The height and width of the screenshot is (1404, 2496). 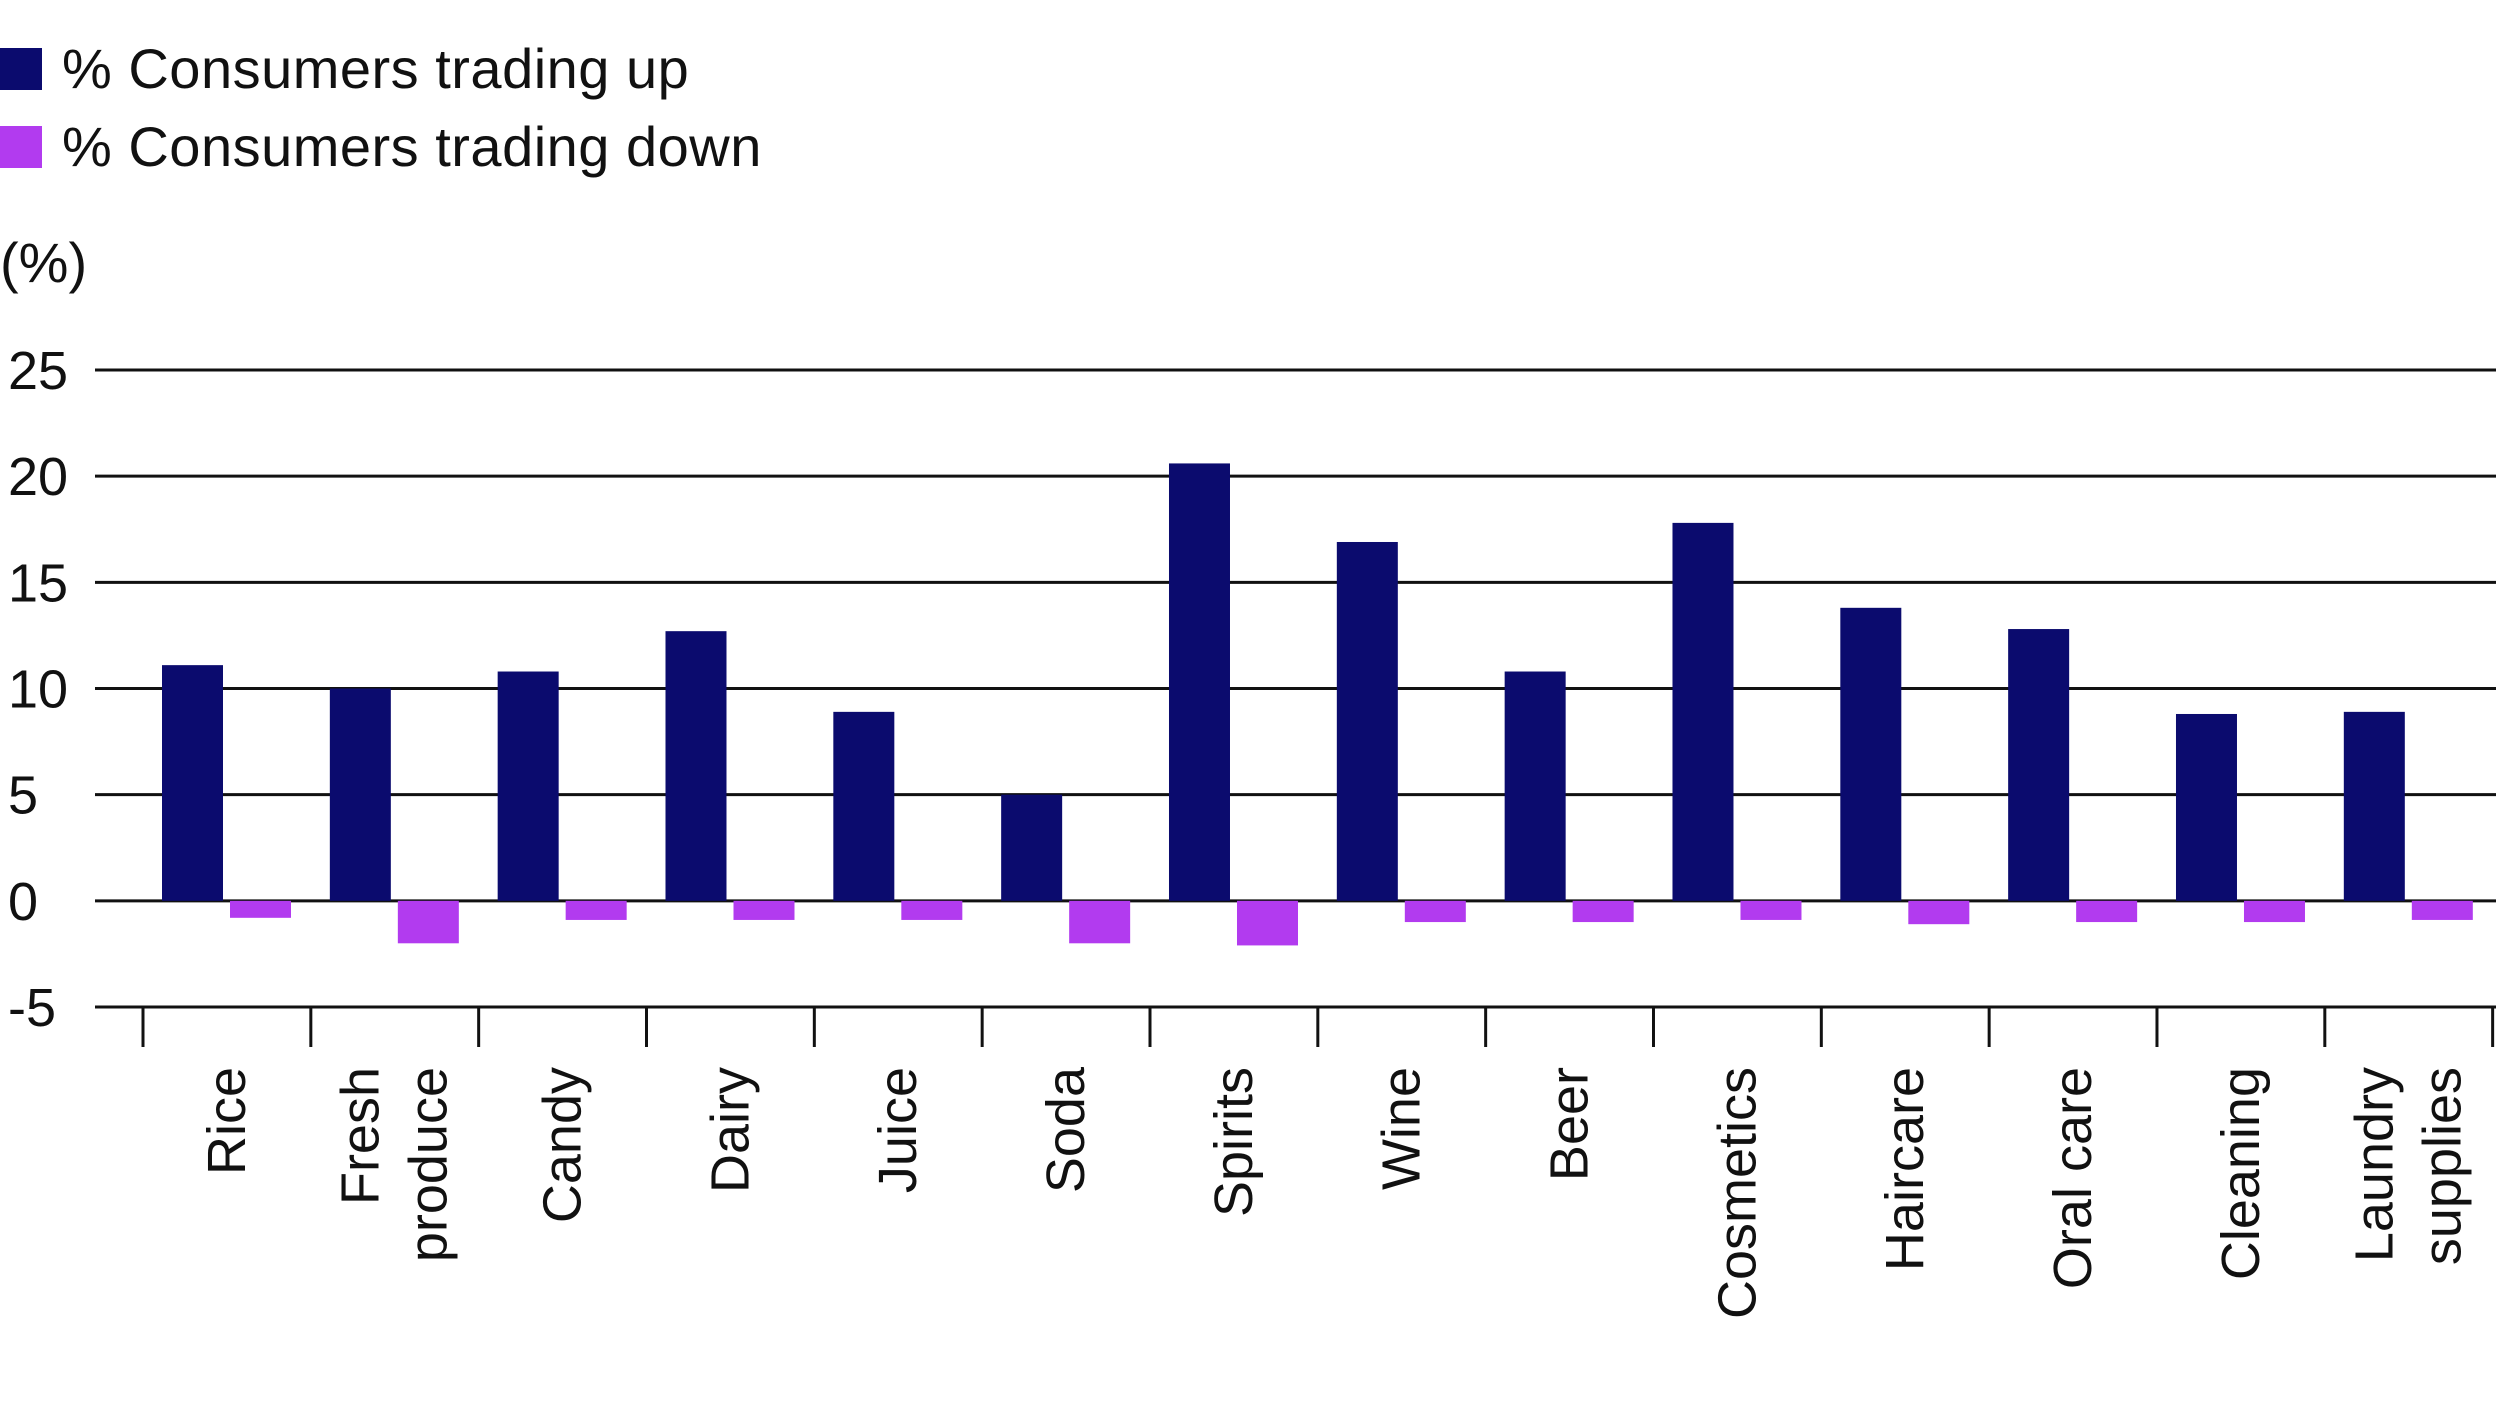 I want to click on y-tick-label: 10, so click(x=38, y=690).